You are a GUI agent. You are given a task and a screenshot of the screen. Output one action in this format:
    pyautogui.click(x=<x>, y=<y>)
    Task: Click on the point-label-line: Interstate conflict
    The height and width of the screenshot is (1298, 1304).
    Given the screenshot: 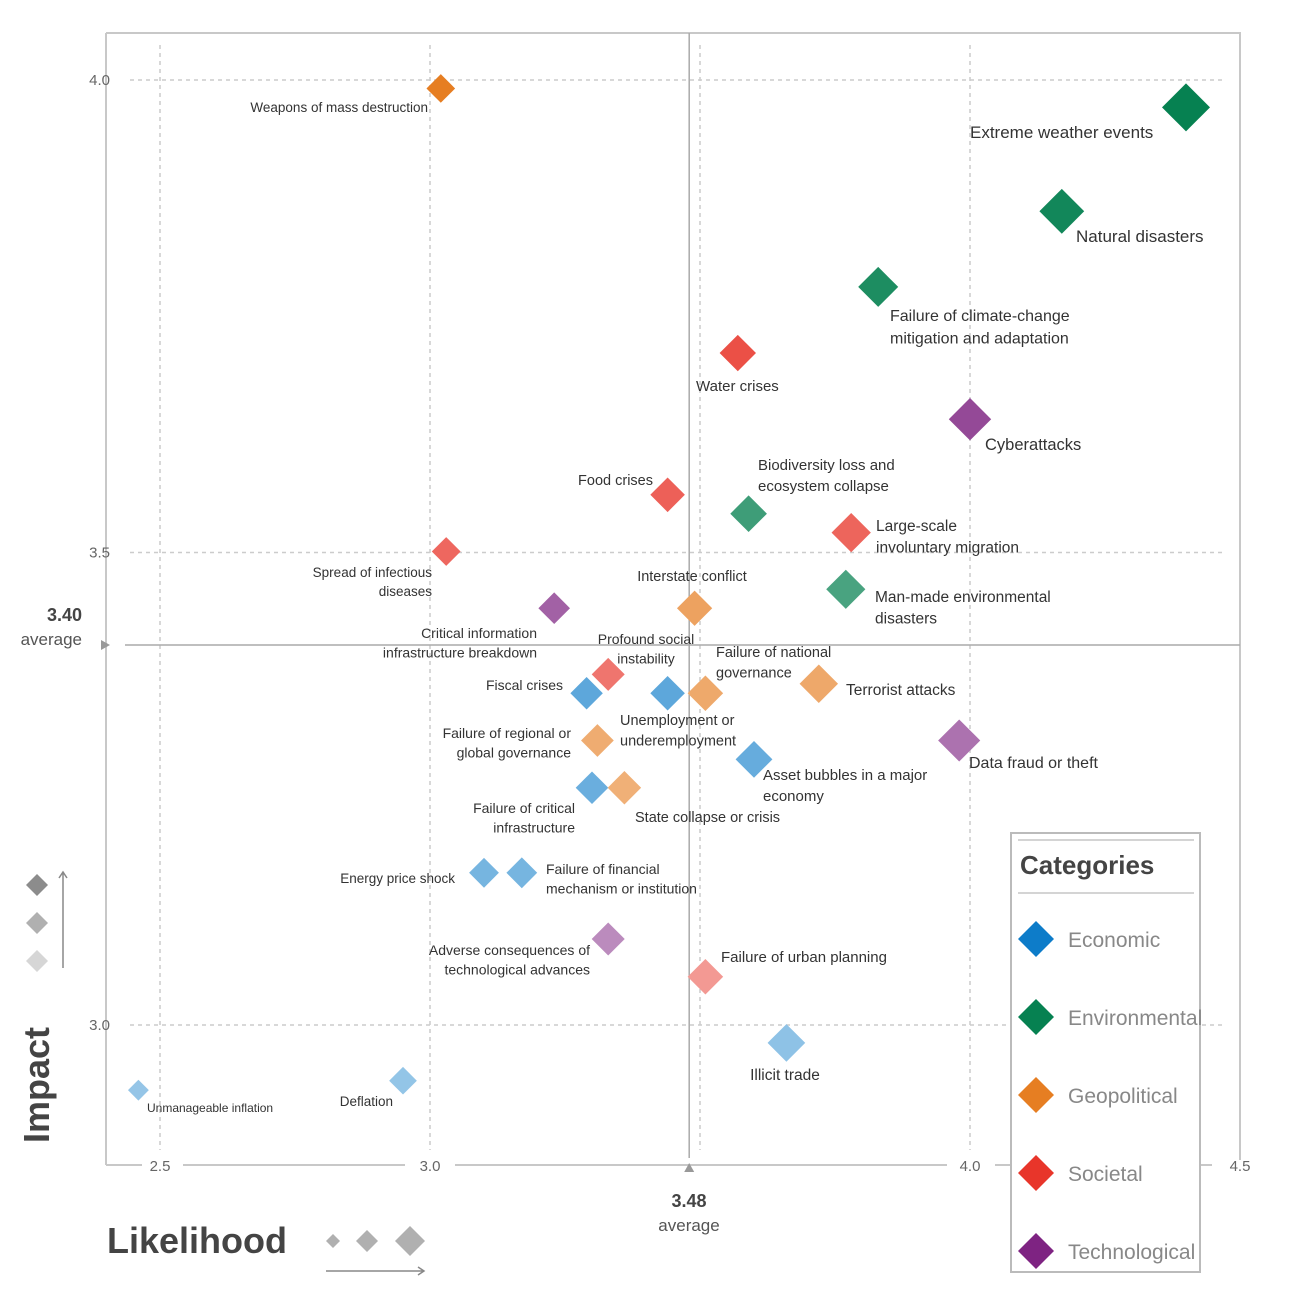 What is the action you would take?
    pyautogui.click(x=692, y=577)
    